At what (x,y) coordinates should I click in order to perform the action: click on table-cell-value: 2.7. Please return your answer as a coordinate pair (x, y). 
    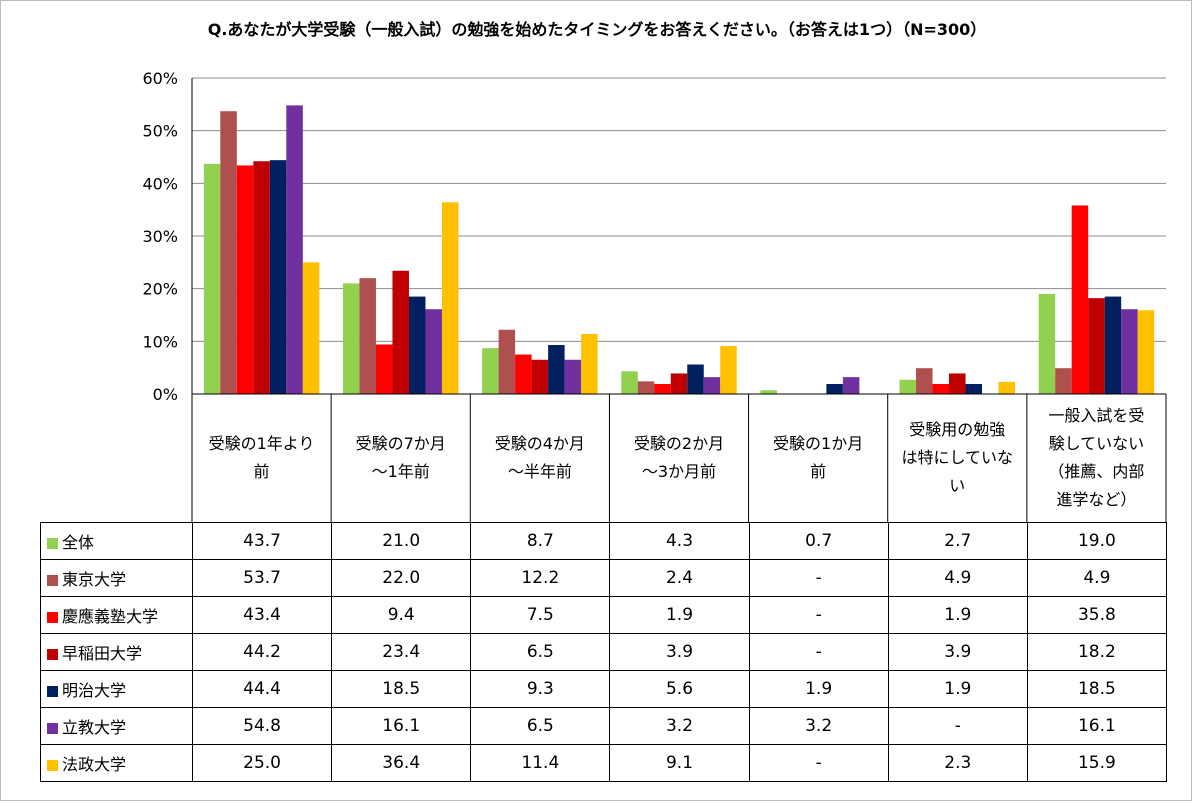
    Looking at the image, I should click on (957, 541).